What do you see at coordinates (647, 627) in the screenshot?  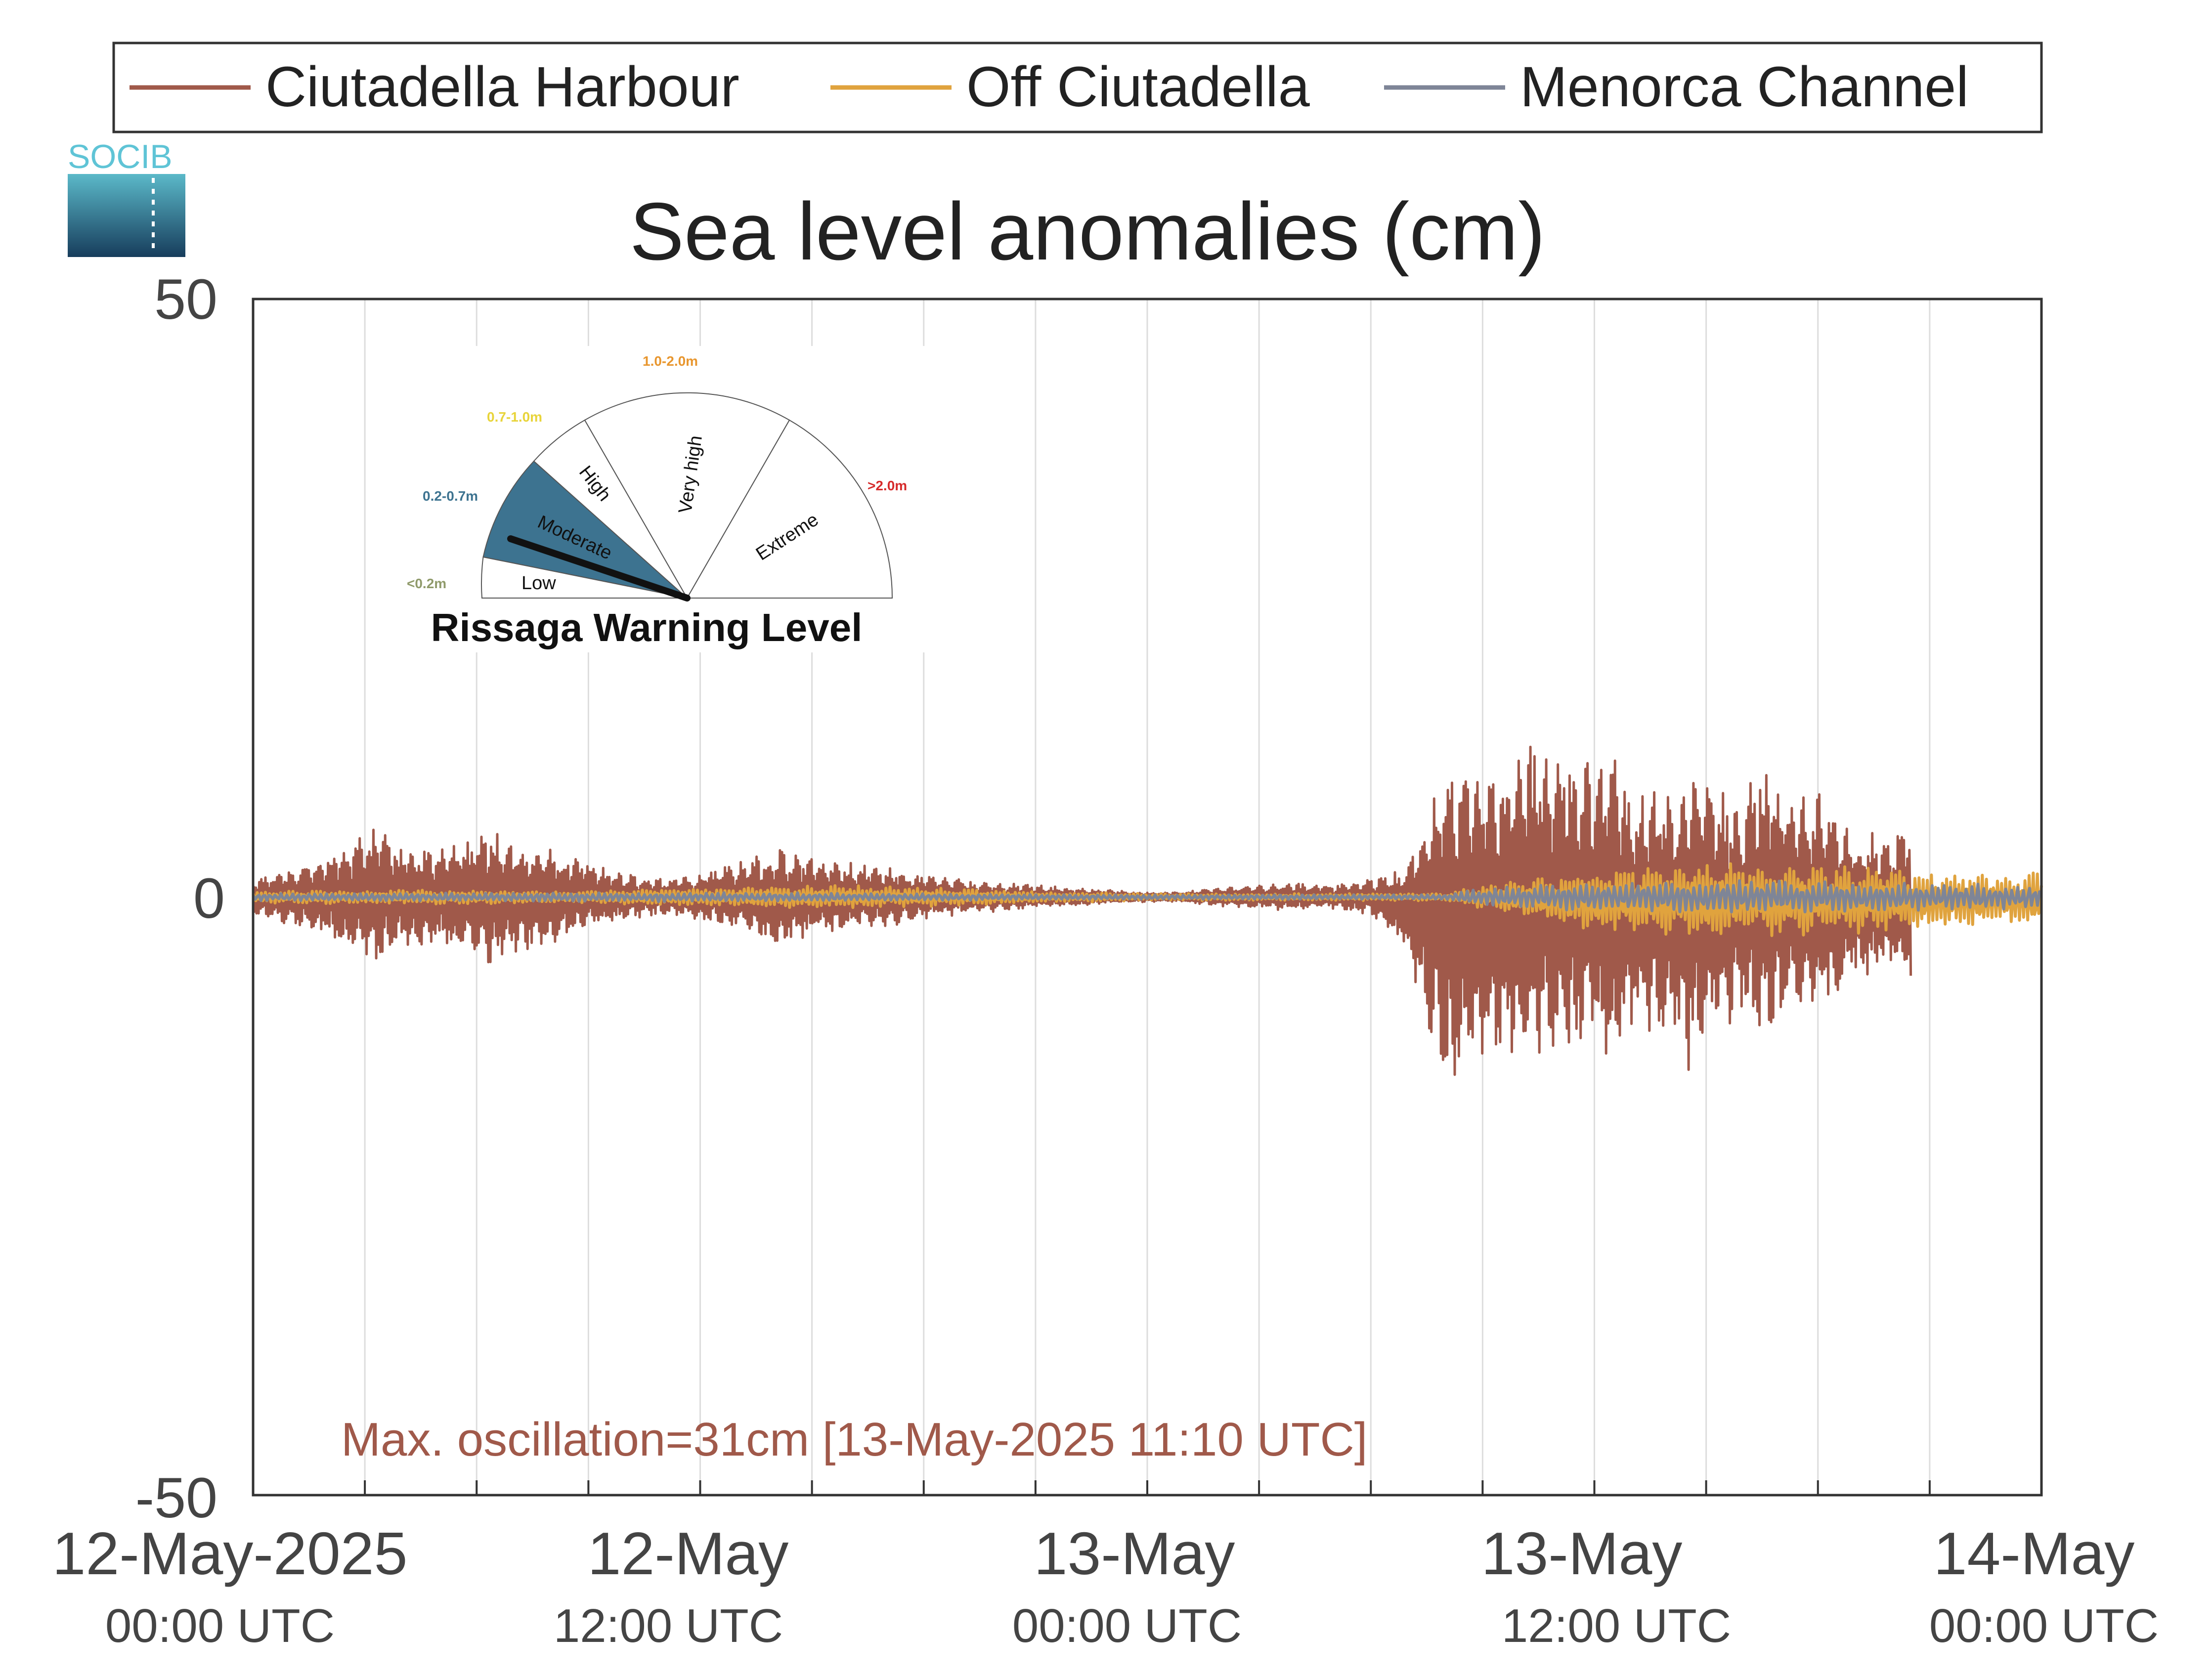 I see `gauge-title: Rissaga Warning Level` at bounding box center [647, 627].